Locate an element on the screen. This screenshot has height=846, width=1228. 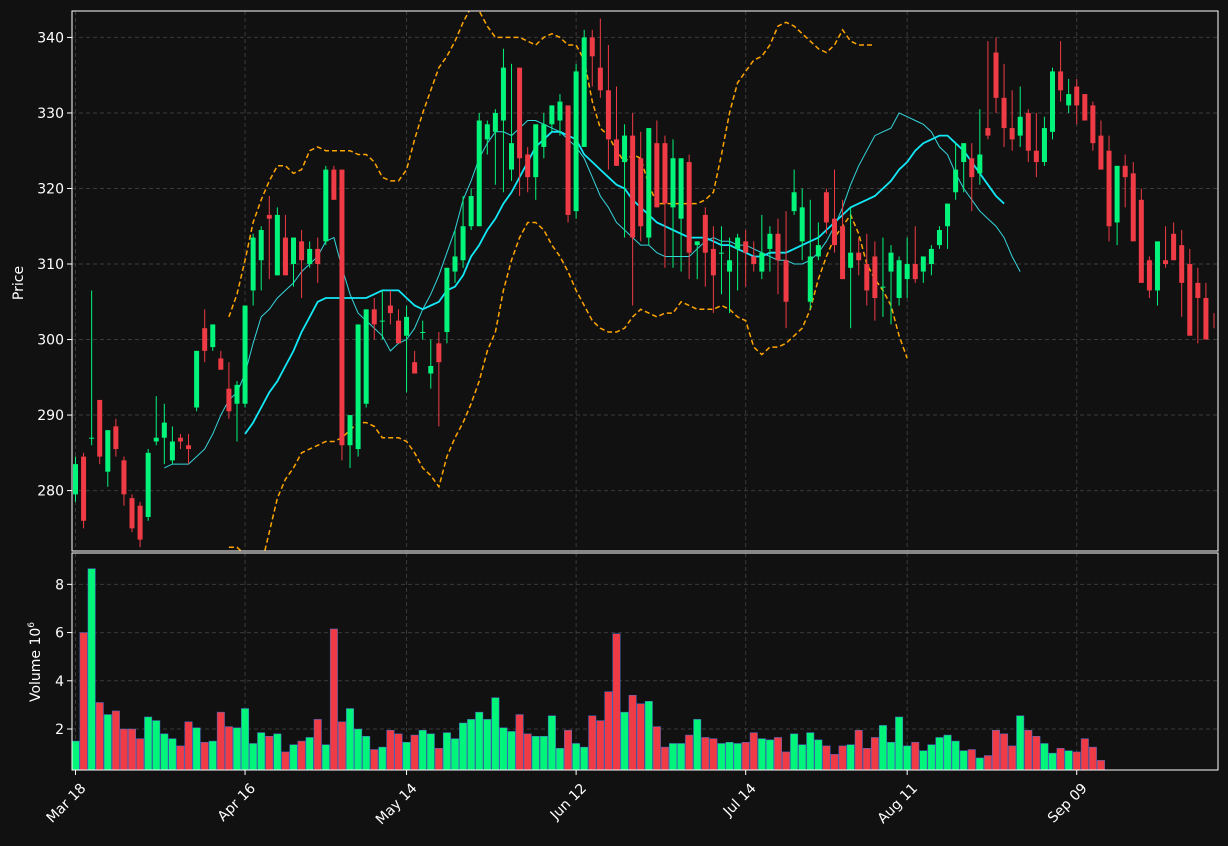
date-tick-label: Sep 09 is located at coordinates (1068, 804).